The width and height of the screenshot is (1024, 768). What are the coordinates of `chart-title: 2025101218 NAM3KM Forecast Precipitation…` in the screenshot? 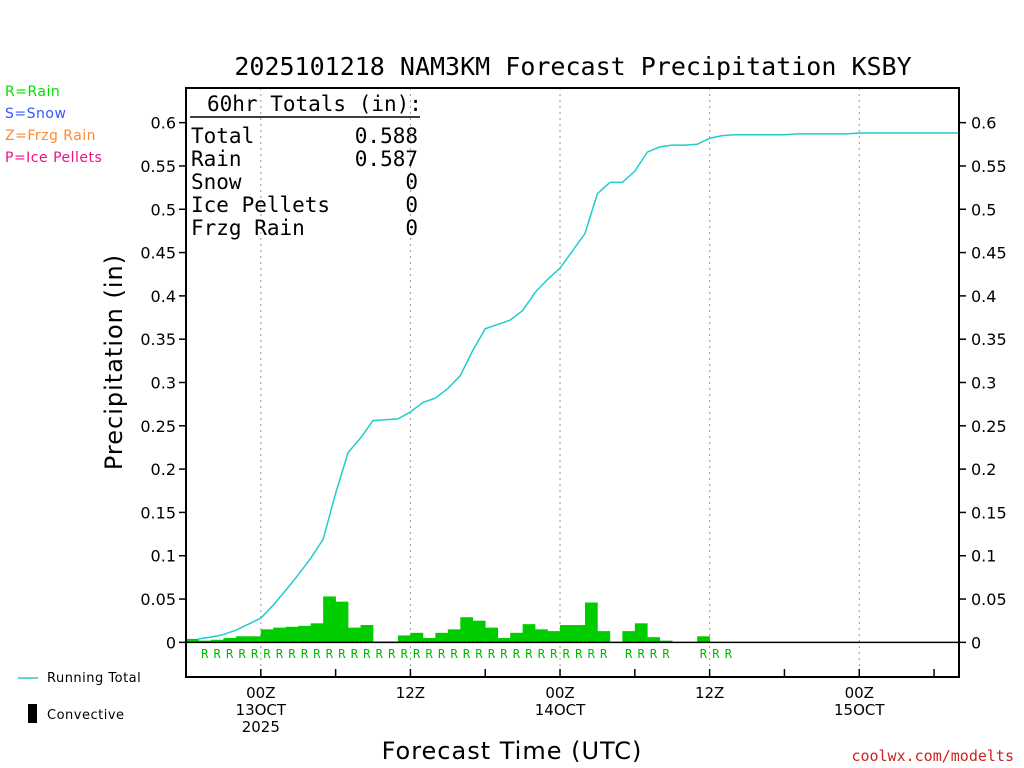 It's located at (572, 66).